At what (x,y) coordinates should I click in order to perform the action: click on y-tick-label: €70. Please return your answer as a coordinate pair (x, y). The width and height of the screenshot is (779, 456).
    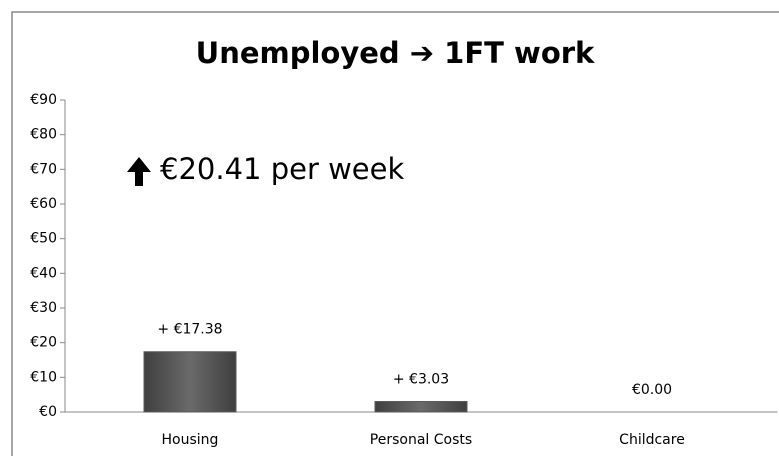
    Looking at the image, I should click on (43, 169).